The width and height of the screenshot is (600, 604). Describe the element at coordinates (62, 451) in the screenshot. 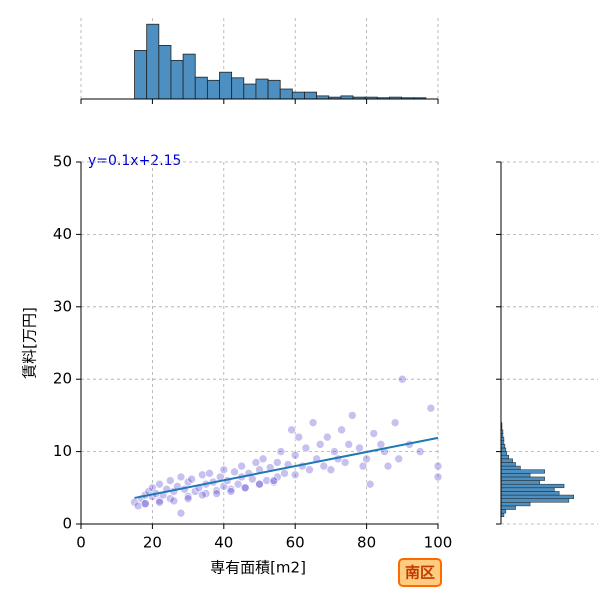

I see `y-tick-label: 10` at that location.